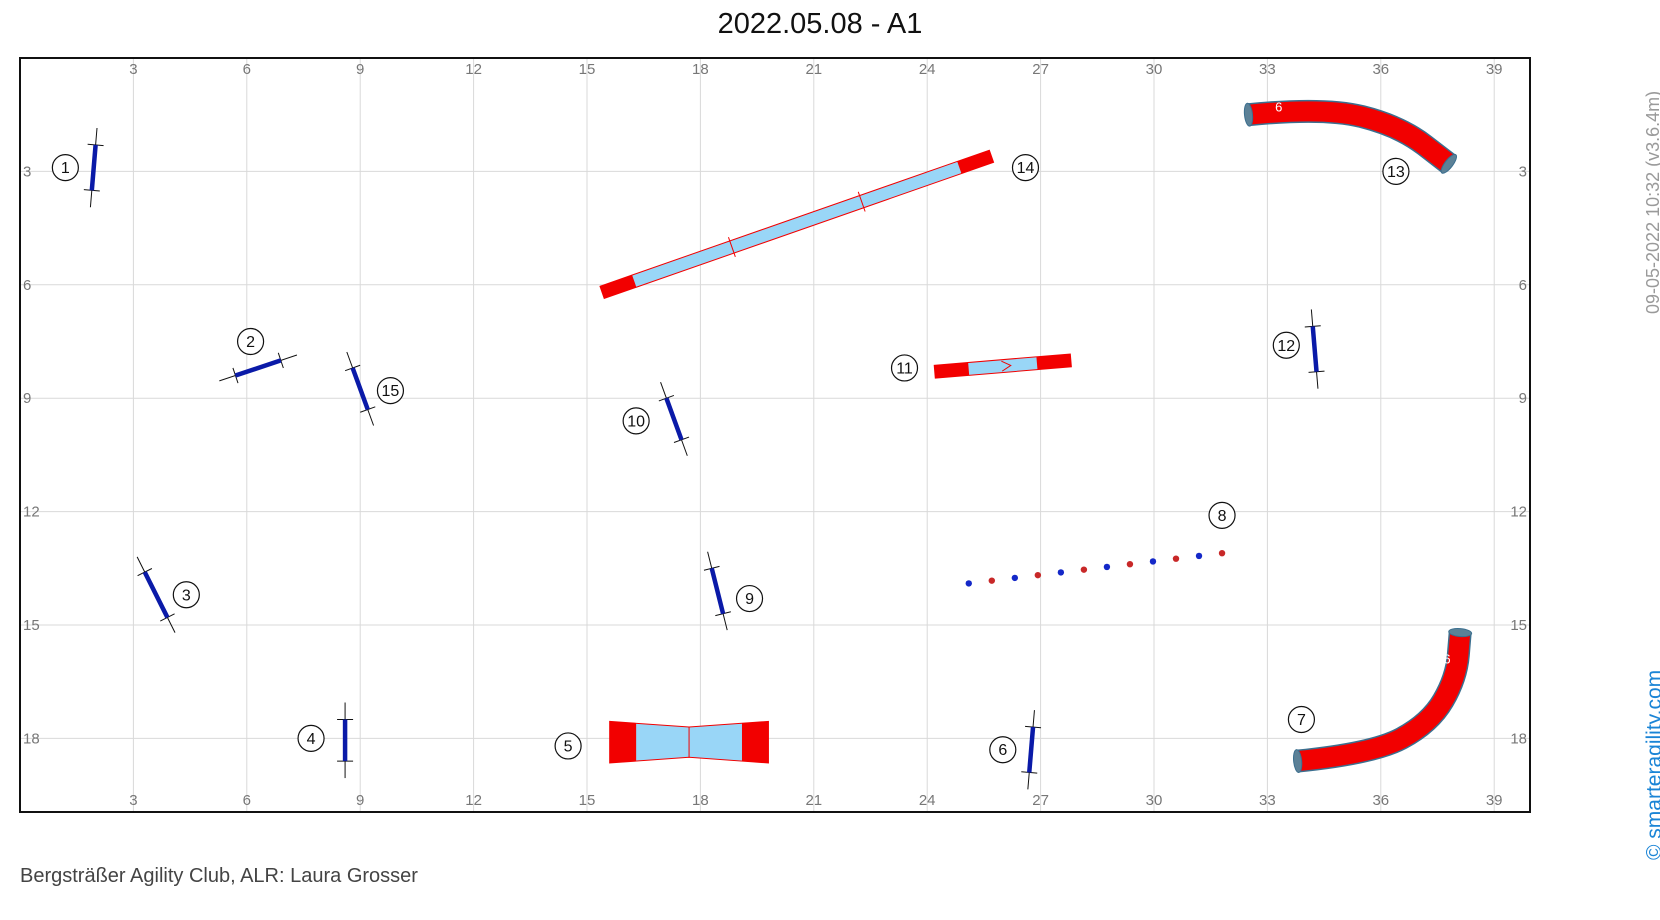  I want to click on x-tick-label-top: 24, so click(927, 69).